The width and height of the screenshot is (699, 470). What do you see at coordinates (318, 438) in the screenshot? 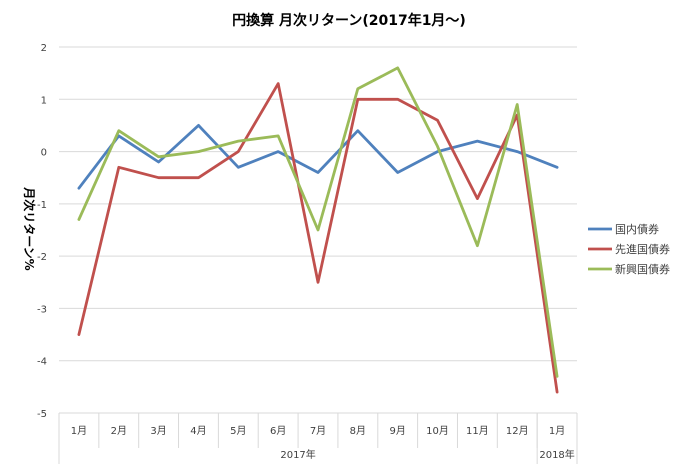
I see `x-axis: 1月 2月 3月 4月 5月 6月 7月 8月 9月 10月 11月 12月 1月 2017年 2018年` at bounding box center [318, 438].